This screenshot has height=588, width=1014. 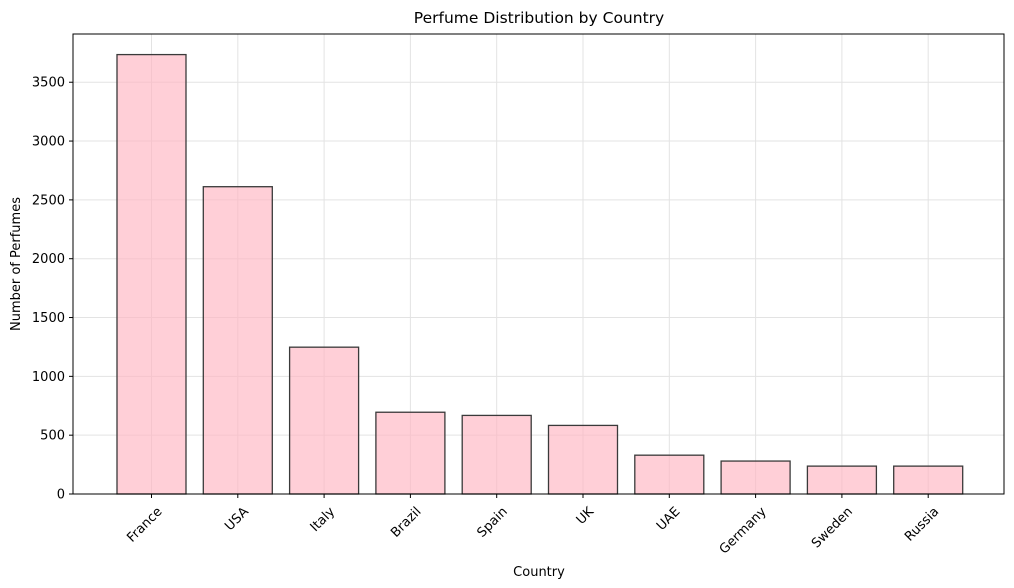 What do you see at coordinates (16, 264) in the screenshot?
I see `y-axis-label: Number of Perfumes` at bounding box center [16, 264].